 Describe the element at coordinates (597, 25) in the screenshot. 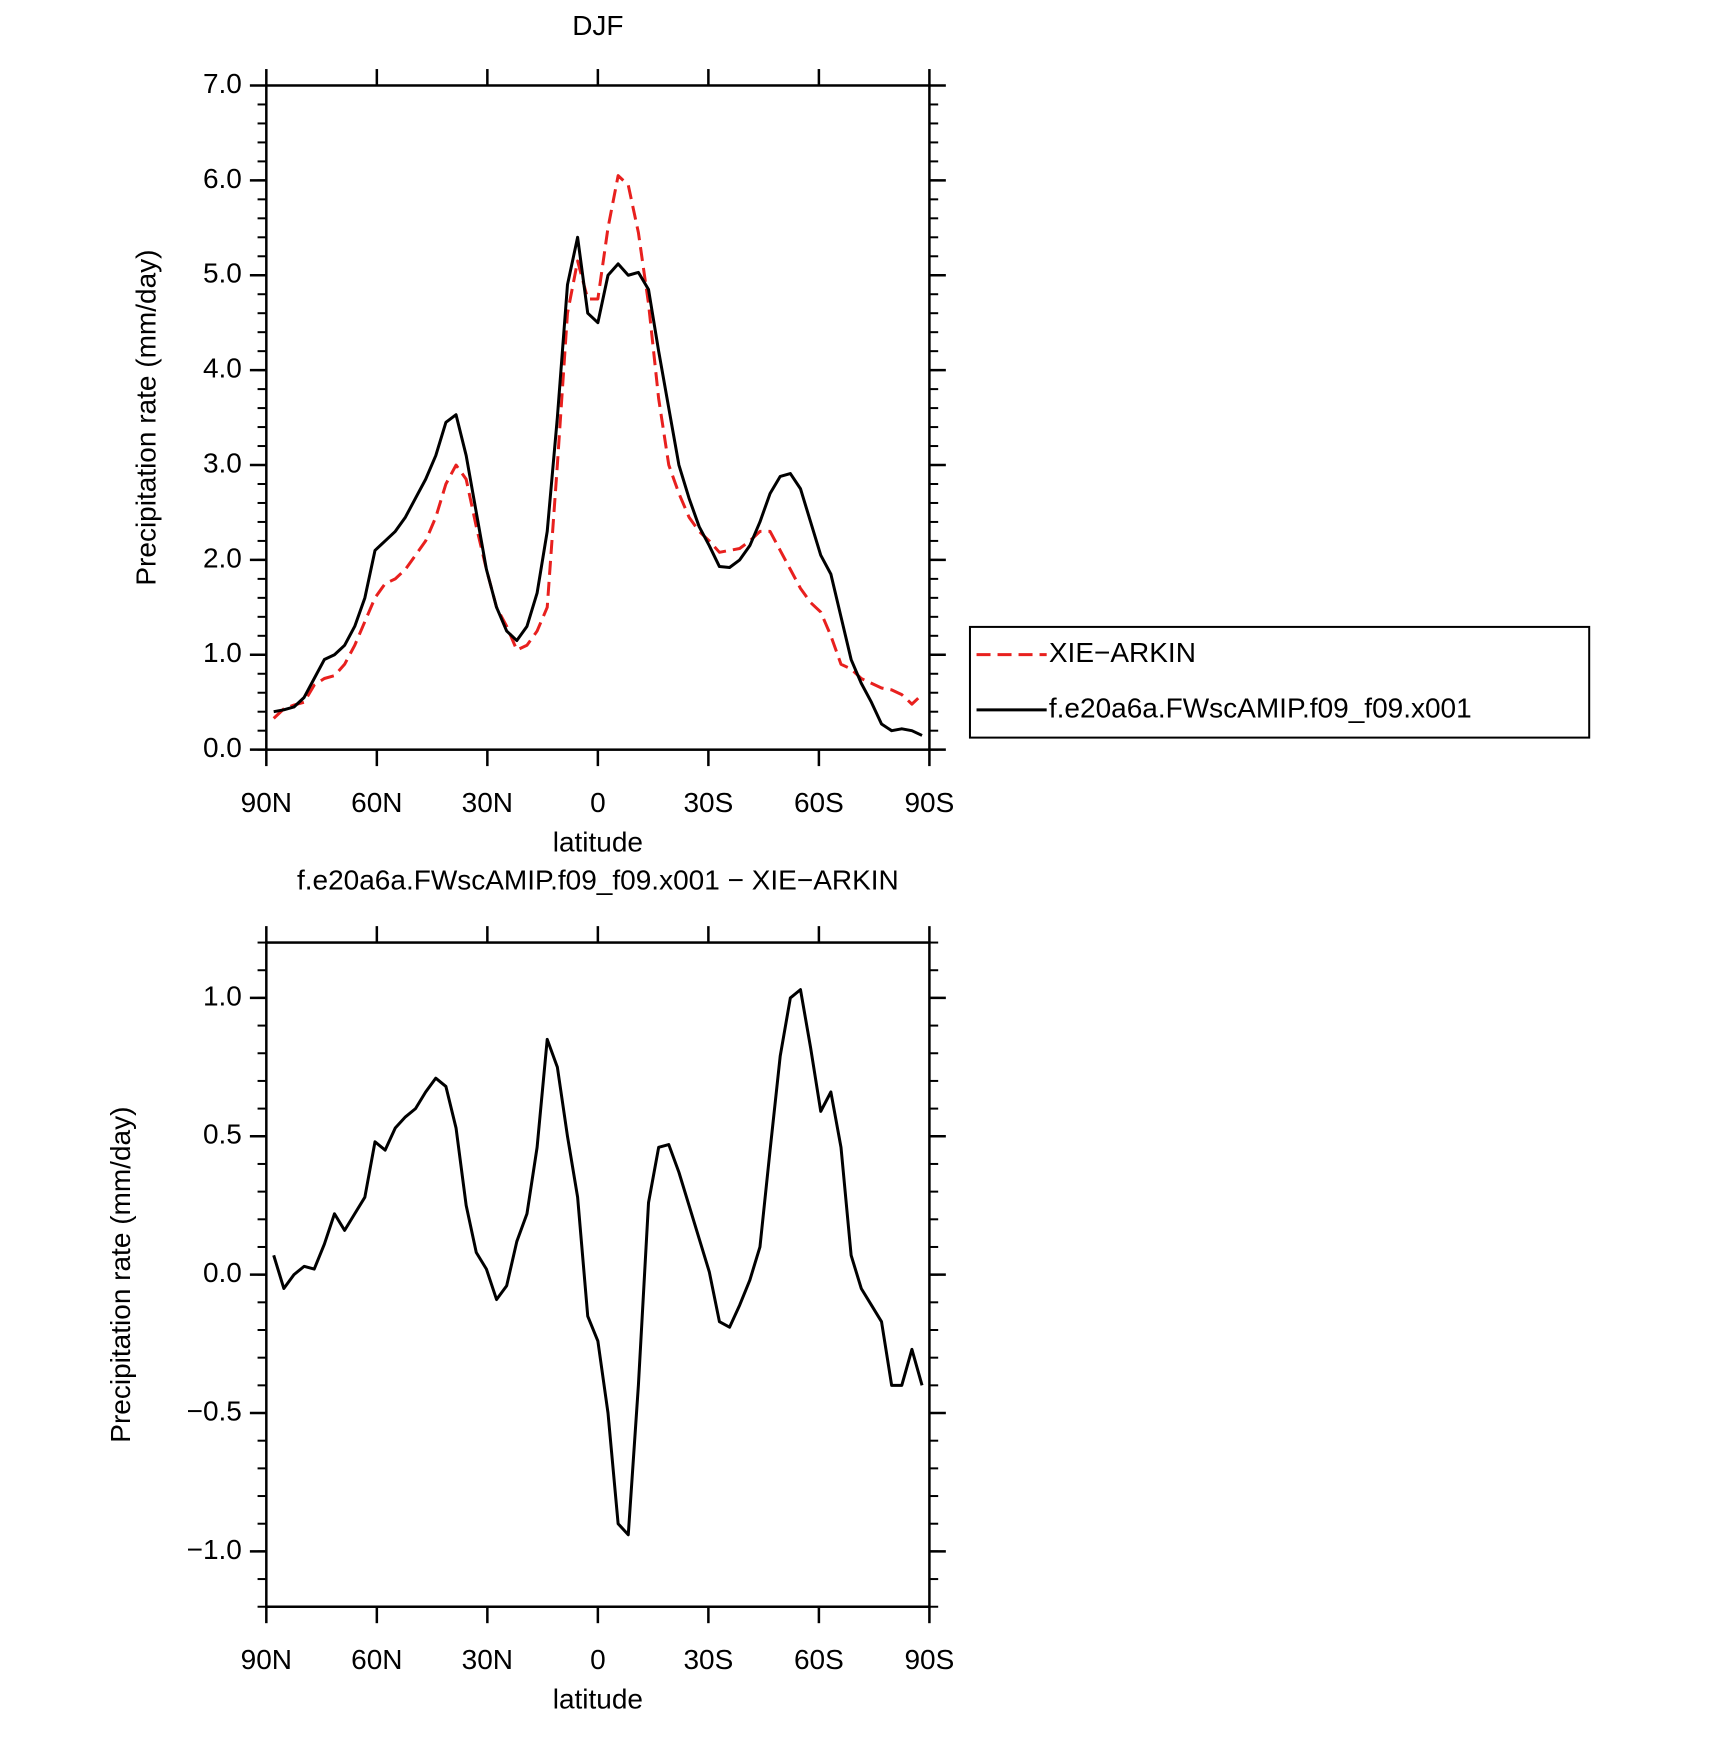

I see `chart-title: DJF` at that location.